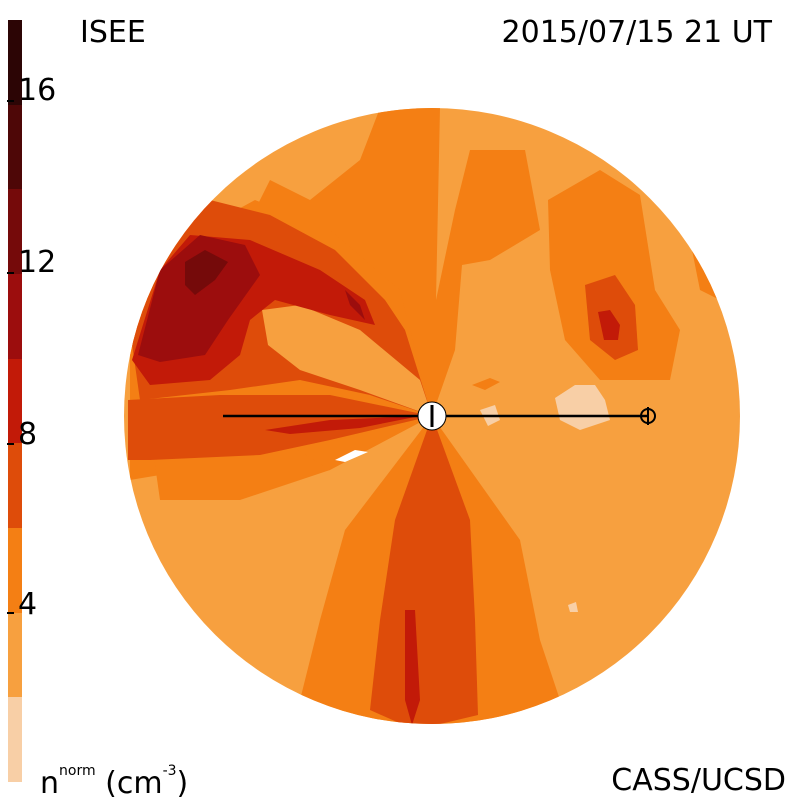 The image size is (800, 801). I want to click on credit-label: CASS/UCSD, so click(698, 780).